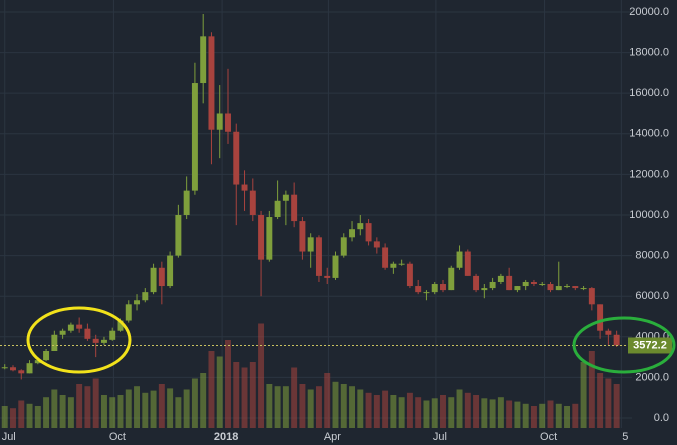  What do you see at coordinates (649, 12) in the screenshot?
I see `y-tick-label: 20000.0` at bounding box center [649, 12].